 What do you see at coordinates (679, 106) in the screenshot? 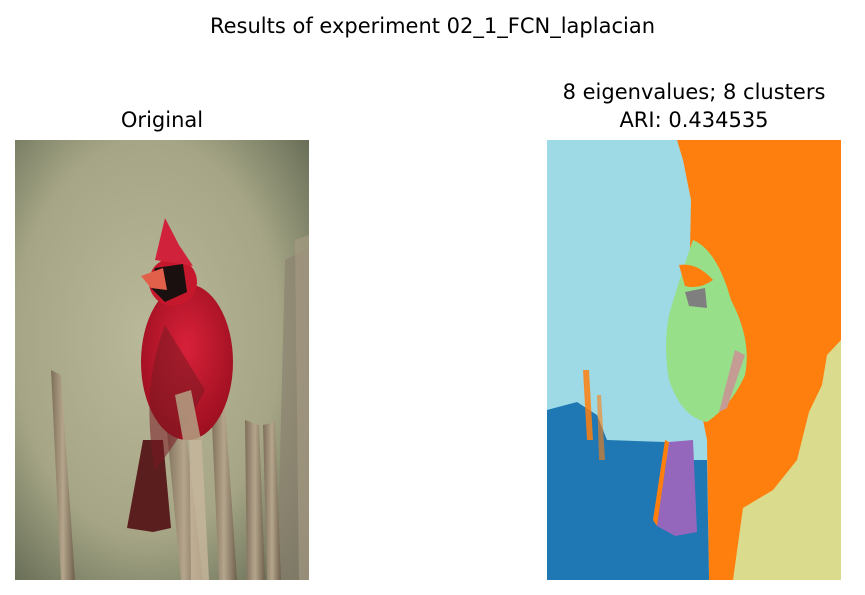
I see `segmentation-panel-title: 8 eigenvalues; 8 clusters ARI: 0.434535` at bounding box center [679, 106].